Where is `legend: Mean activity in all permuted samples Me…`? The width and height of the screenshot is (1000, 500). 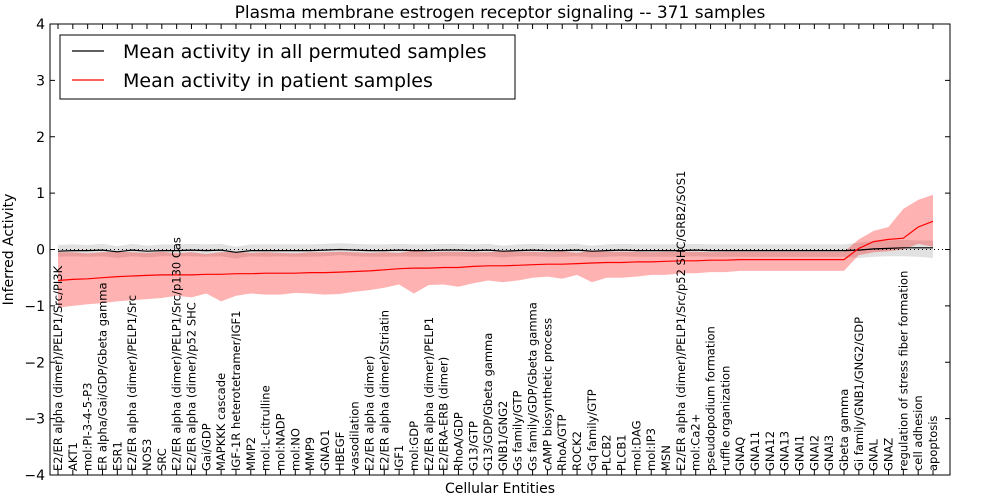 legend: Mean activity in all permuted samples Me… is located at coordinates (287, 67).